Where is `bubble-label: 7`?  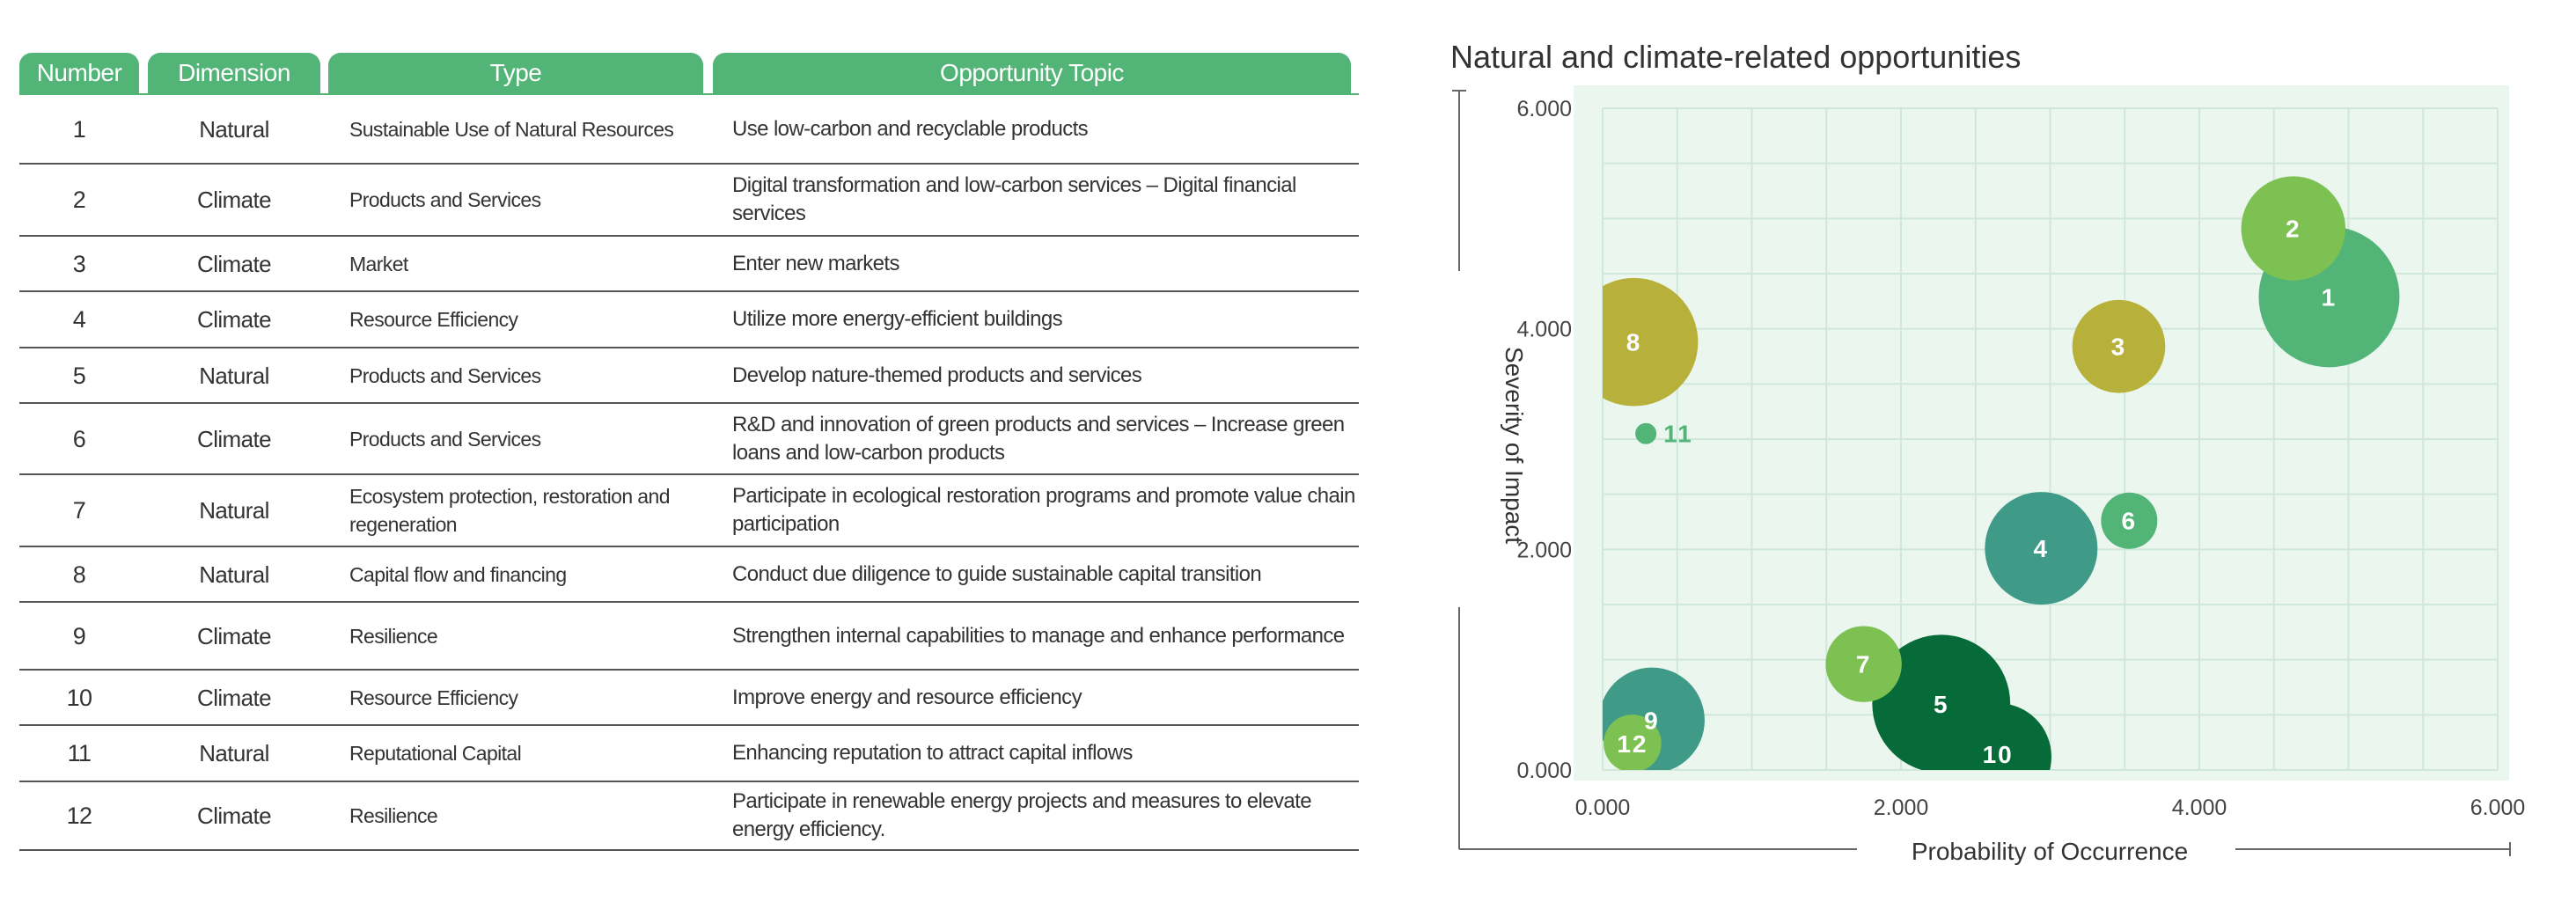
bubble-label: 7 is located at coordinates (1864, 664).